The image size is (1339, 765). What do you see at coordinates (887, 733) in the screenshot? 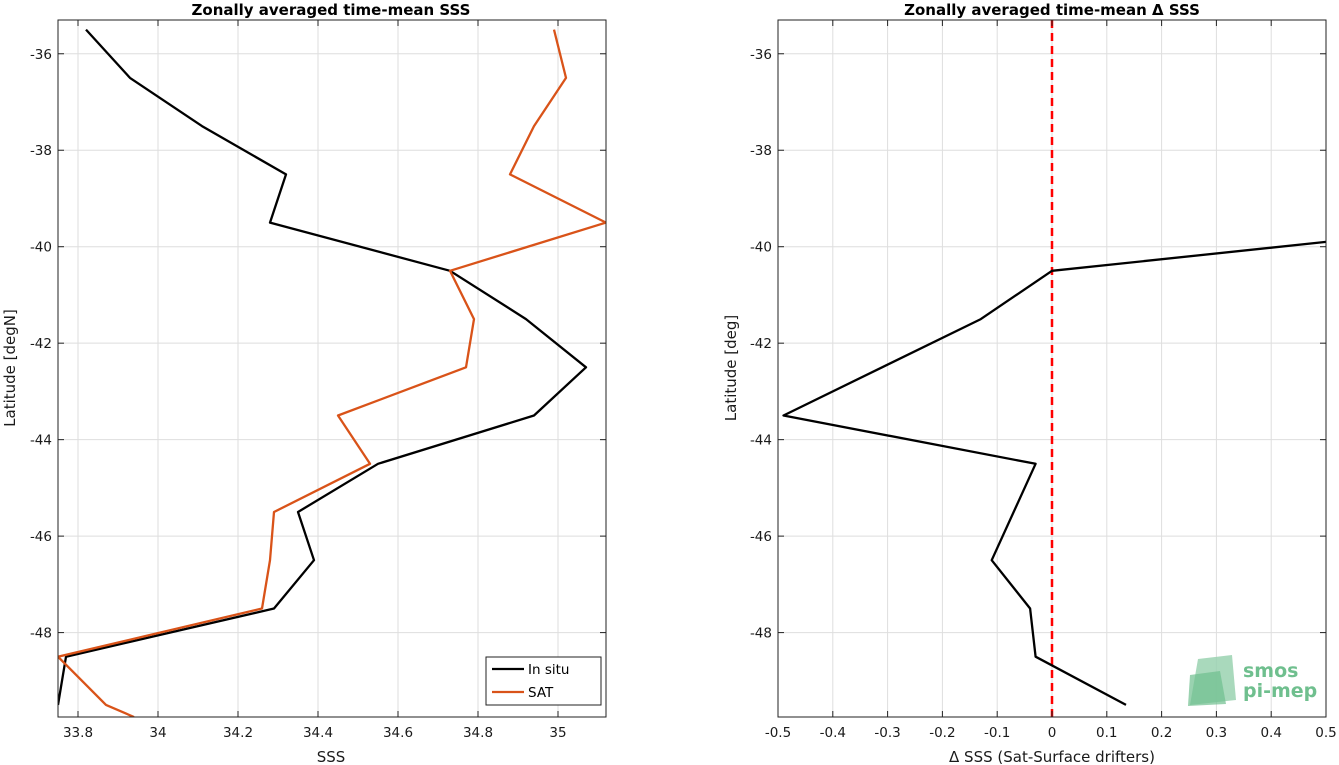
I see `x-tick-label: -0.3` at bounding box center [887, 733].